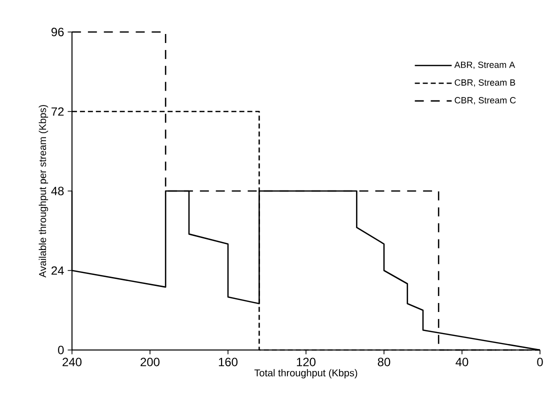 This screenshot has height=416, width=549. What do you see at coordinates (306, 373) in the screenshot?
I see `x-axis-title: Total throughput (Kbps)` at bounding box center [306, 373].